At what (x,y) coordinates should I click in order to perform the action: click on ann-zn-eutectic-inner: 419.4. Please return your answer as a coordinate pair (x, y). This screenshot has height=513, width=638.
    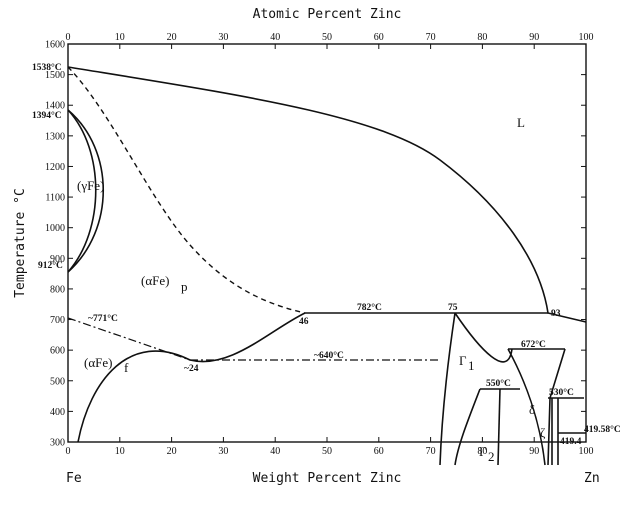
    Looking at the image, I should click on (571, 442).